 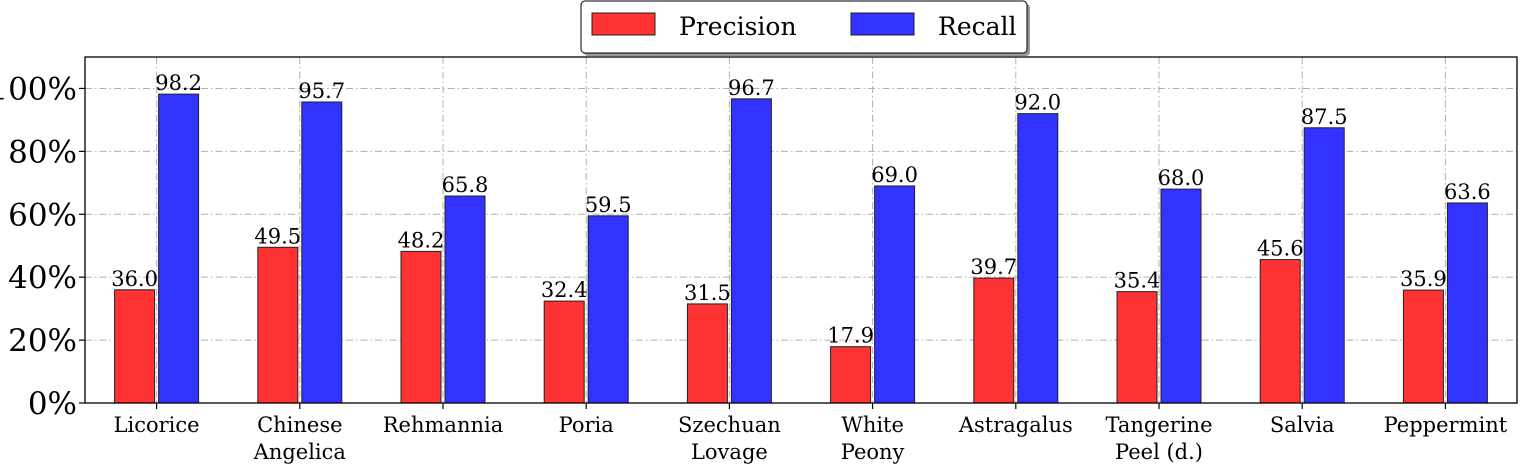 I want to click on data-label-recall: 95.7, so click(x=321, y=91).